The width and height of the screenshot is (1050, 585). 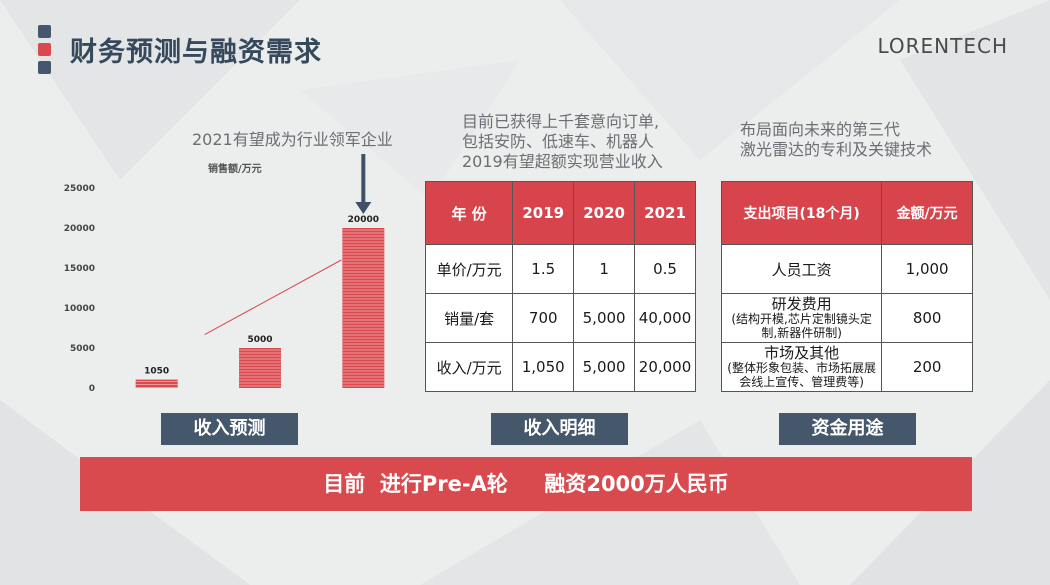 I want to click on y-tick-label: 20000, so click(x=79, y=229).